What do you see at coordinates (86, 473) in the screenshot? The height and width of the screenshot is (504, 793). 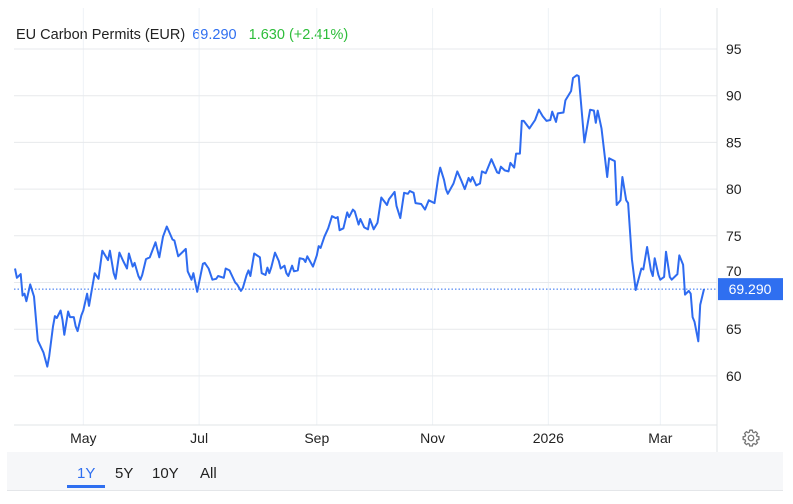 I see `range-1y-button: 1Y` at bounding box center [86, 473].